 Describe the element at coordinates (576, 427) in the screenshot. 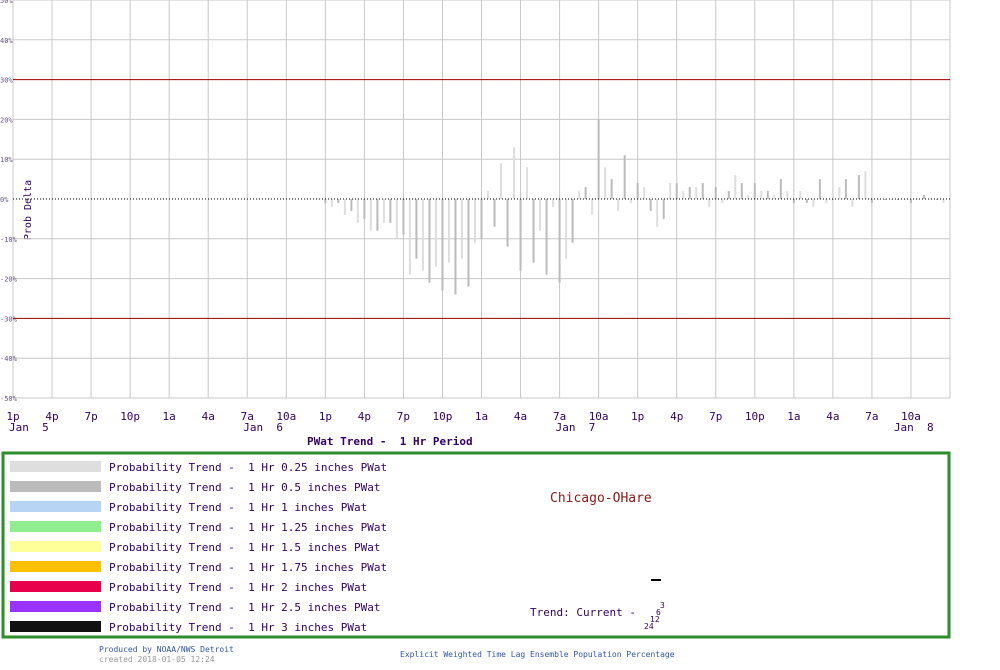

I see `date-label: Jan 7` at that location.